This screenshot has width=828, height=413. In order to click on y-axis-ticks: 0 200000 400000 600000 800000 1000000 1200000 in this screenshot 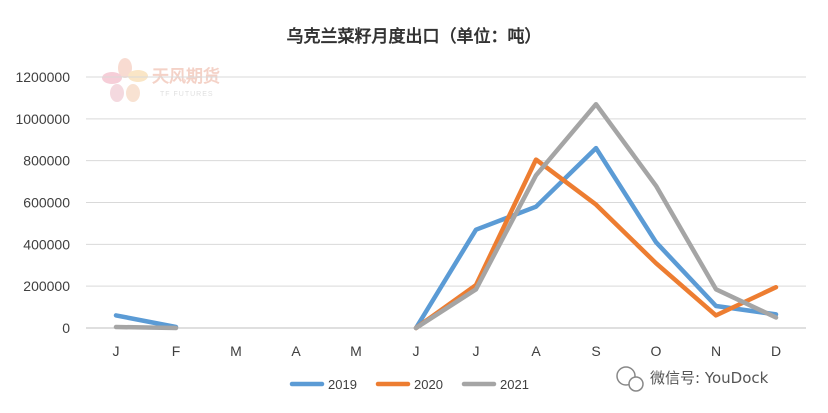, I will do `click(42, 202)`.